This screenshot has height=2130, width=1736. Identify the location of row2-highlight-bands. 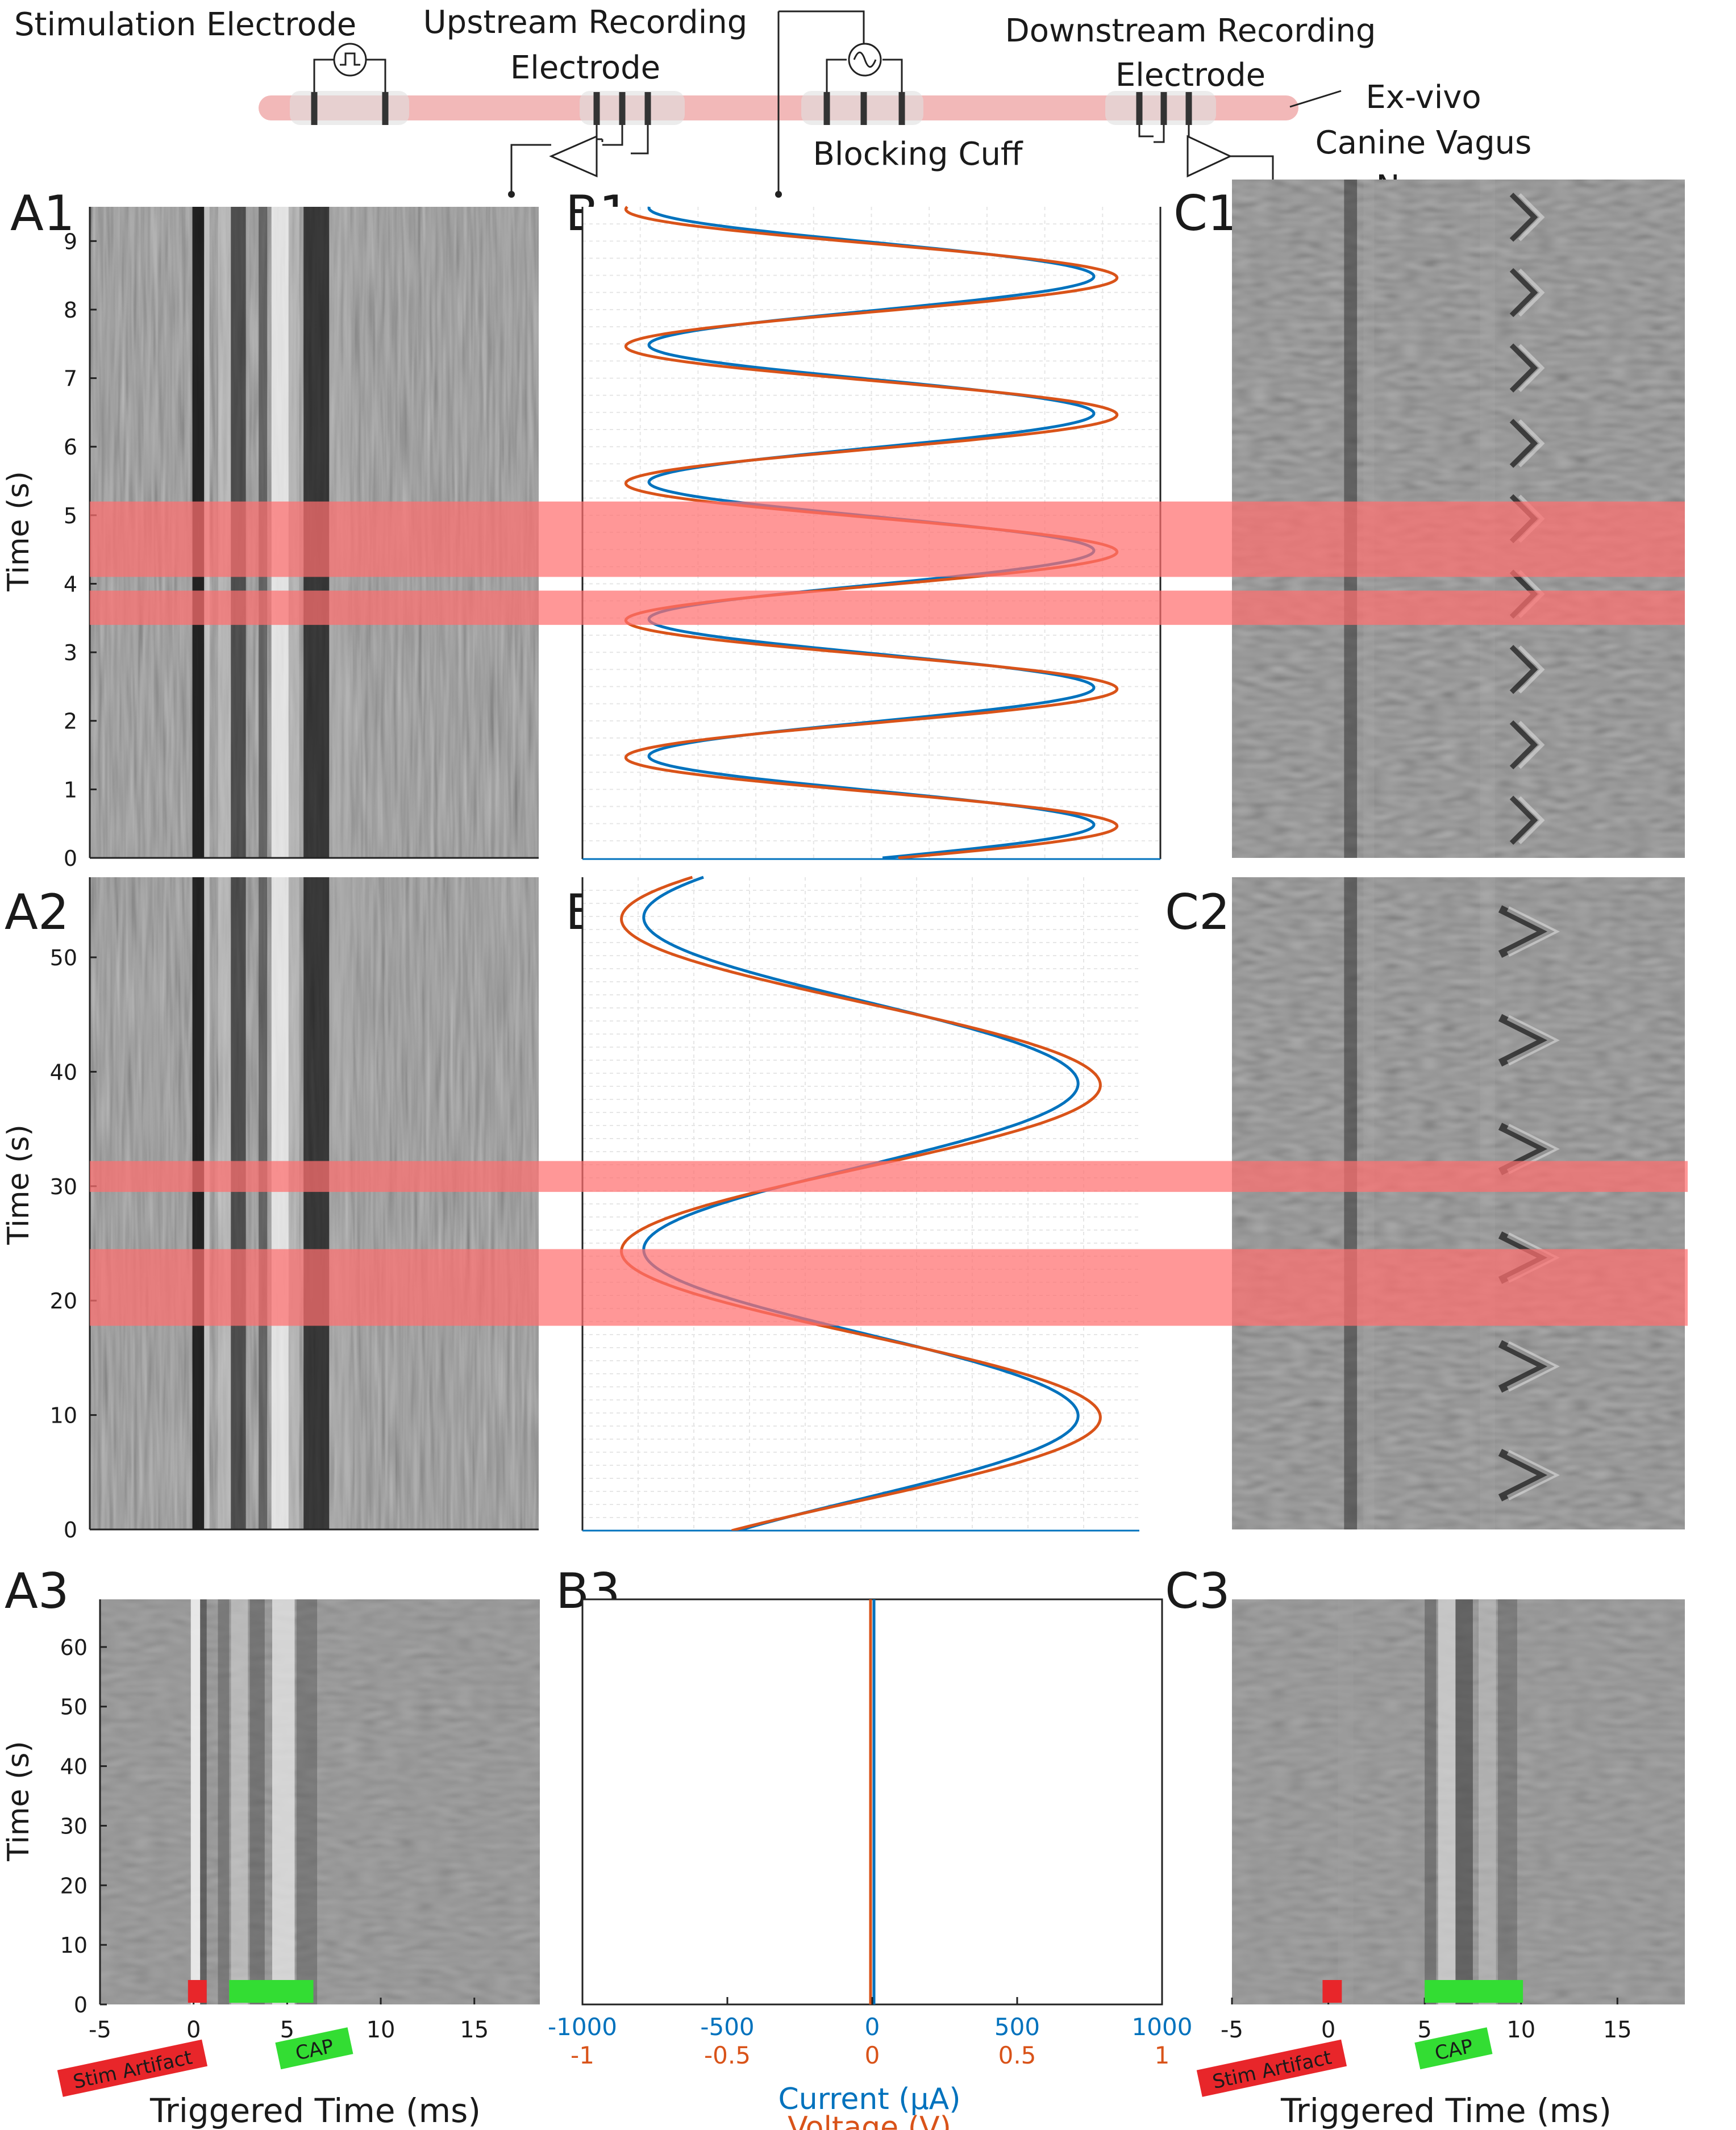
(889, 1244).